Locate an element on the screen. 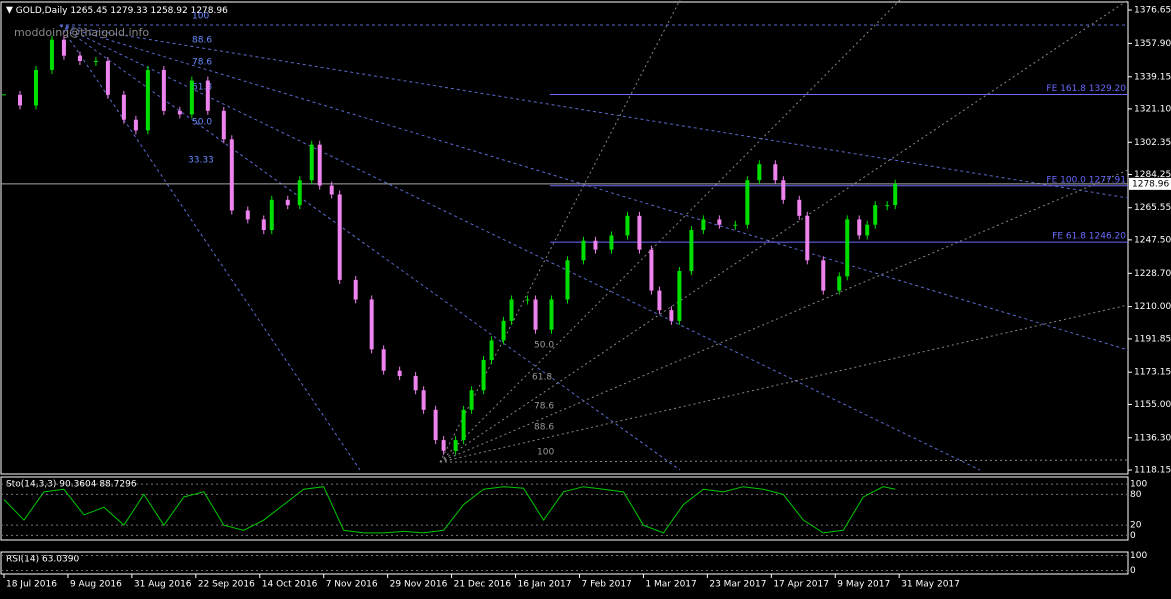  x-tick-label: 21 Dec 2016 is located at coordinates (483, 585).